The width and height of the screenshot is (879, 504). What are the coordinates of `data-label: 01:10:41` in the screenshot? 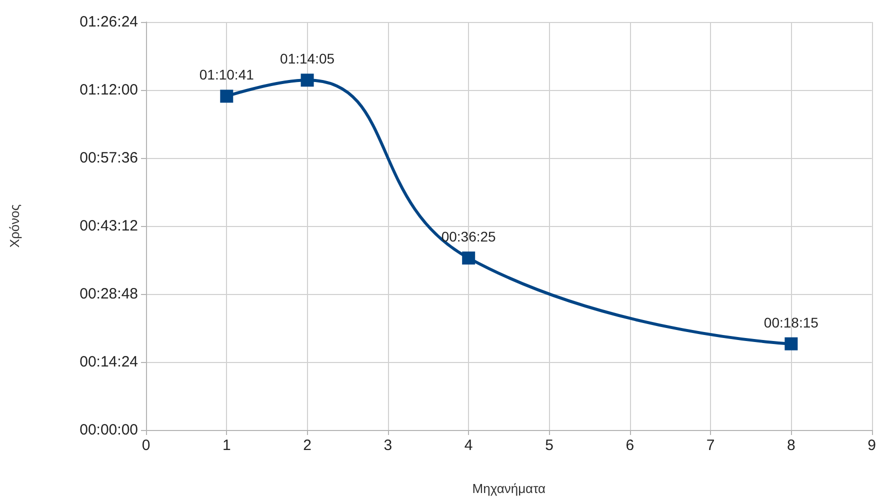 It's located at (226, 74).